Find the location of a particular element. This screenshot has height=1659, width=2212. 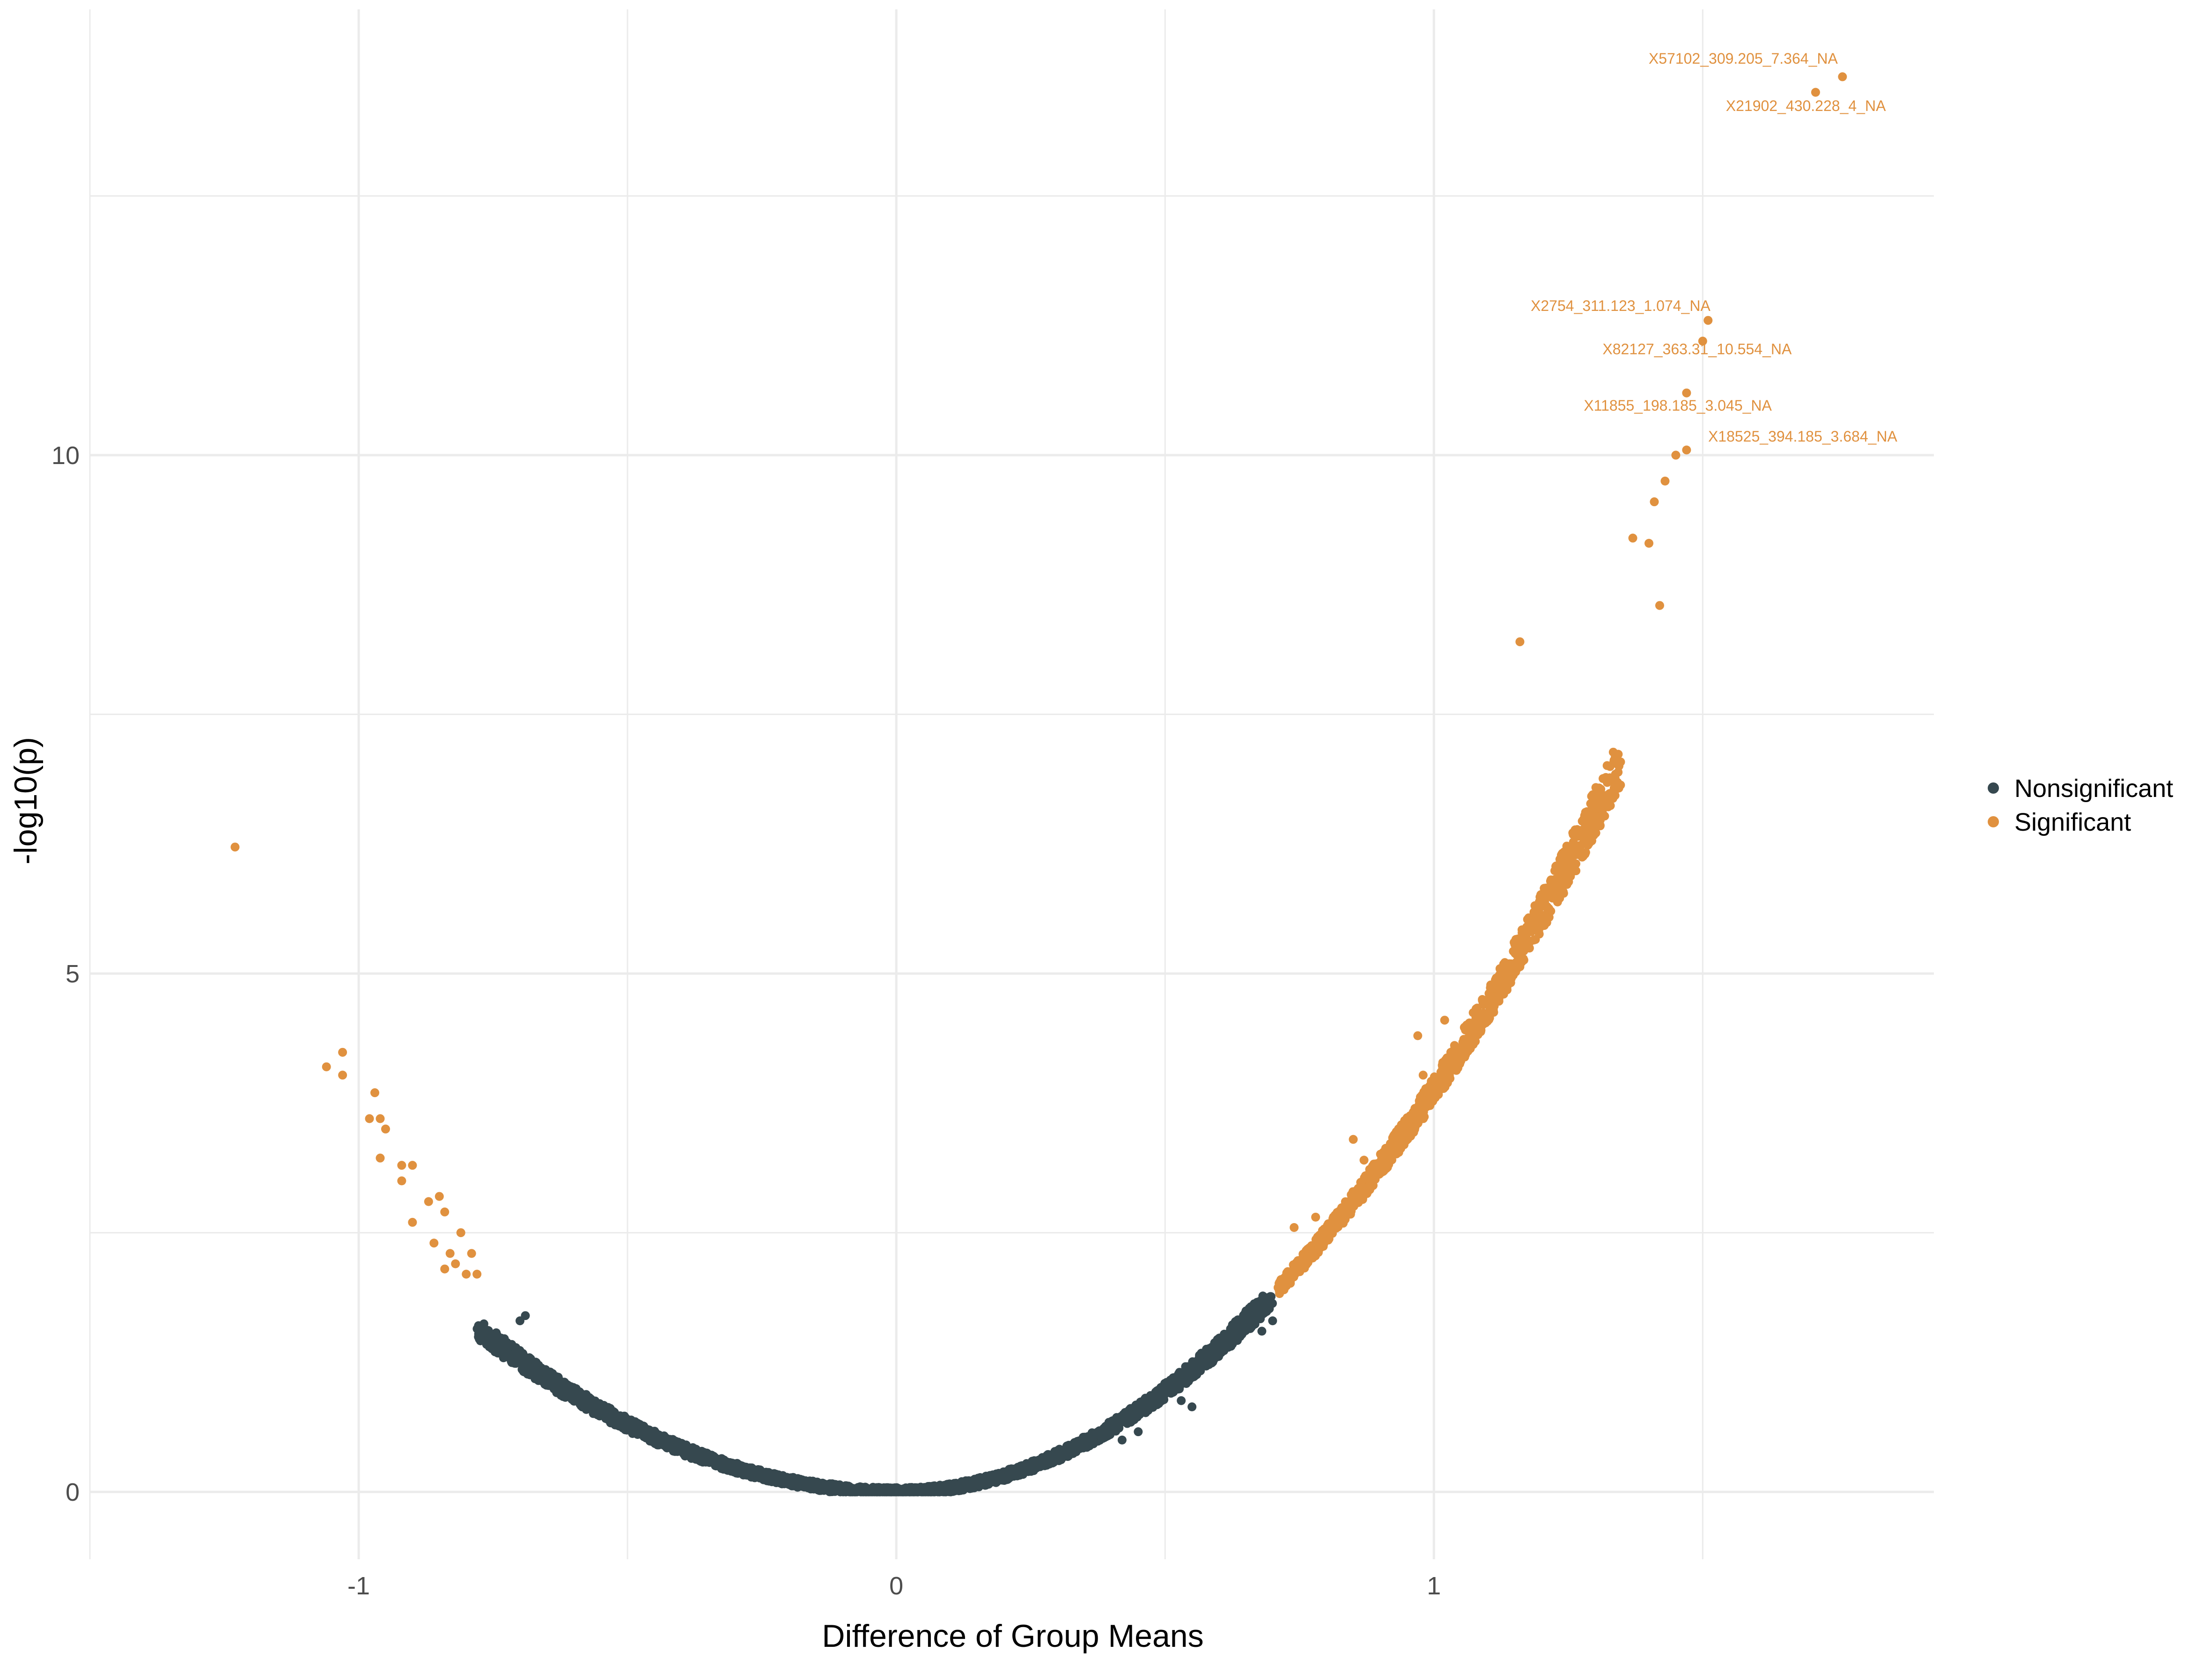

point-annotation: X18525_394.185_3.684_NA is located at coordinates (1803, 436).